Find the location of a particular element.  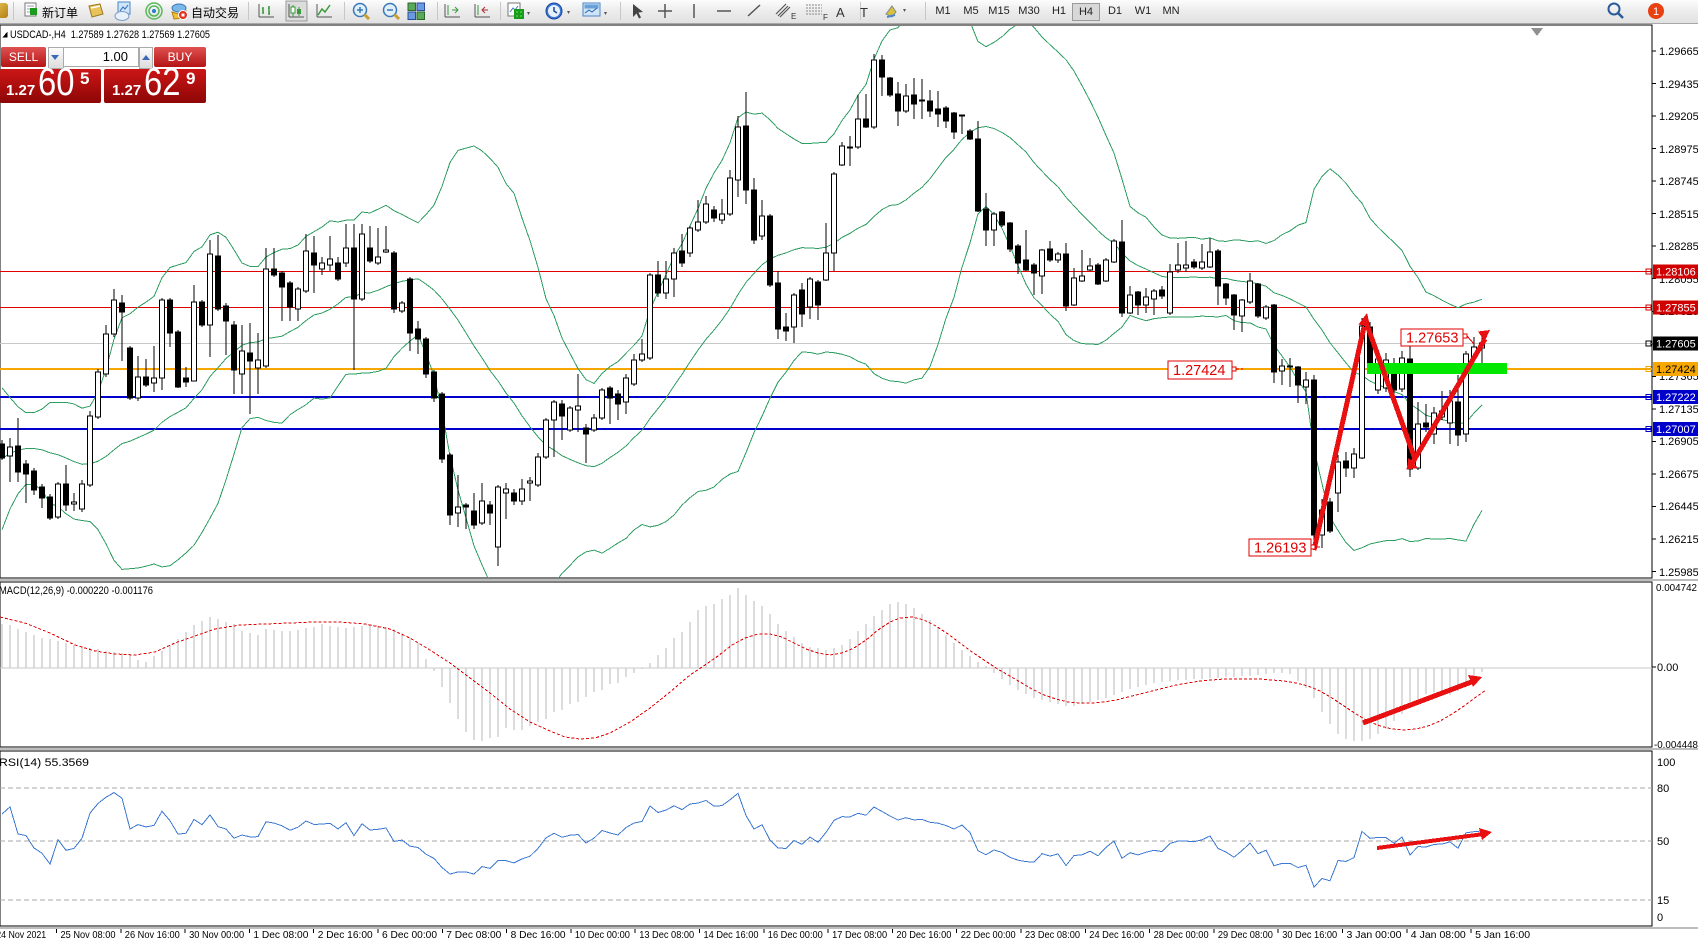

svg-text: 30 Dec 16:00 is located at coordinates (1309, 935).